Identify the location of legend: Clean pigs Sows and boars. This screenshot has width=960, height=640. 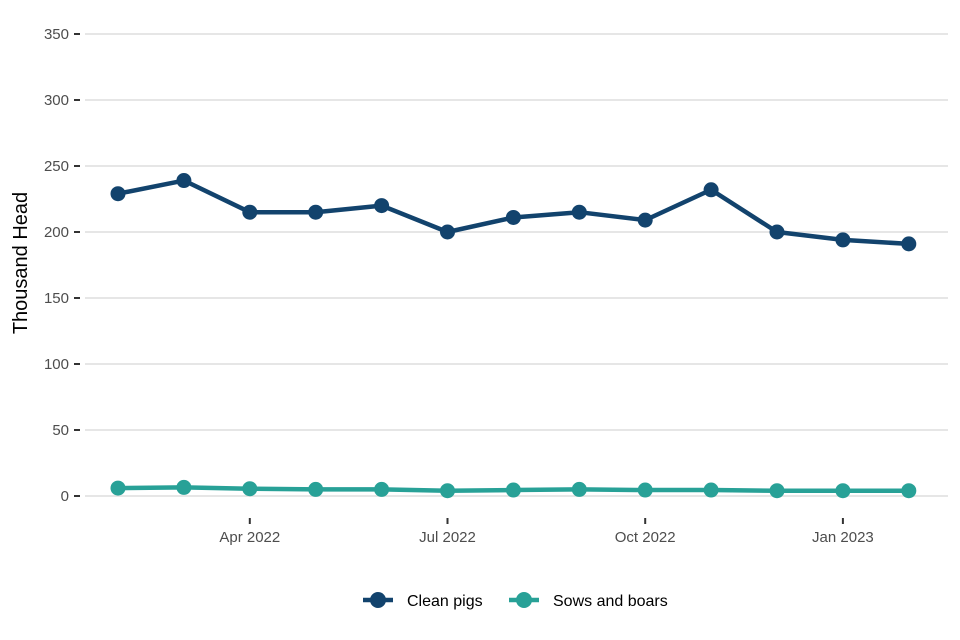
(515, 601).